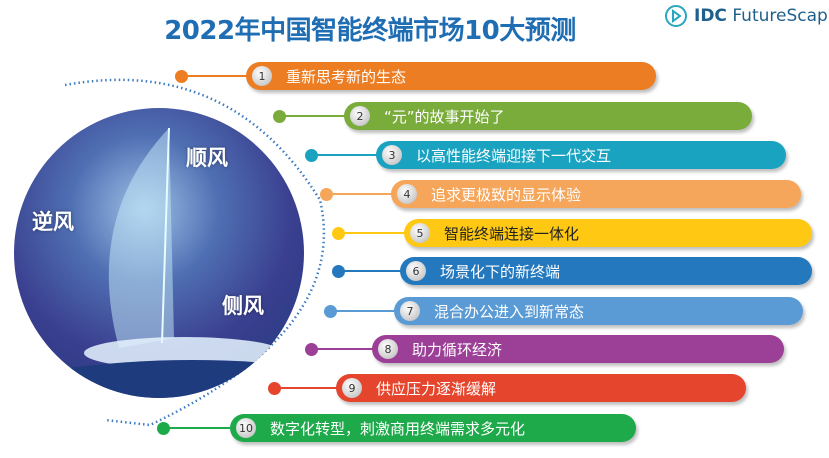 The height and width of the screenshot is (458, 829). I want to click on prediction-text: 场景化下的新终端, so click(500, 271).